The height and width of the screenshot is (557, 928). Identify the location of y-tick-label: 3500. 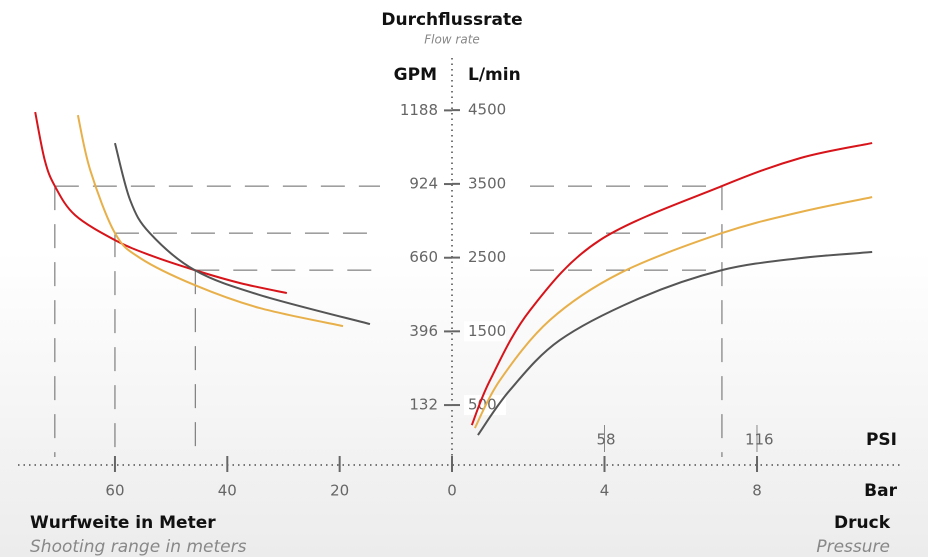
(487, 183).